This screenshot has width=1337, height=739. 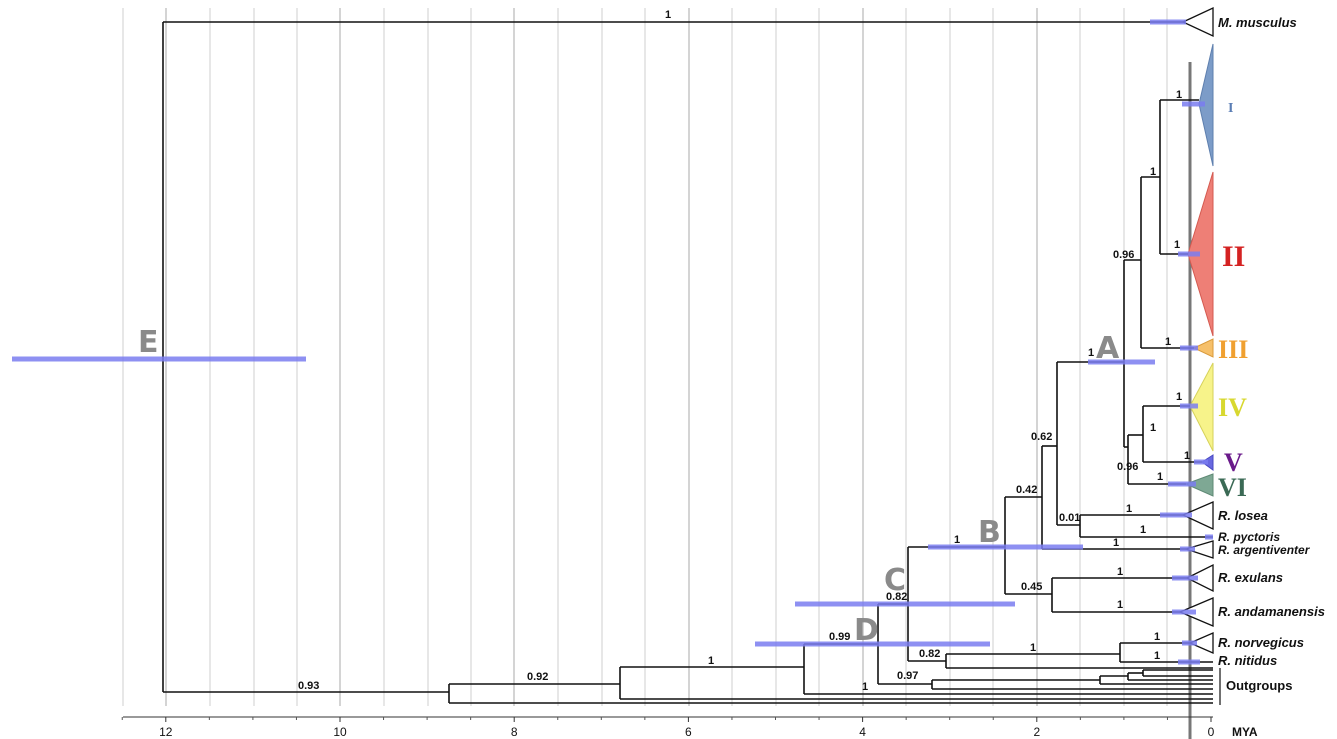 I want to click on support-norvegicus: 1, so click(x=1157, y=637).